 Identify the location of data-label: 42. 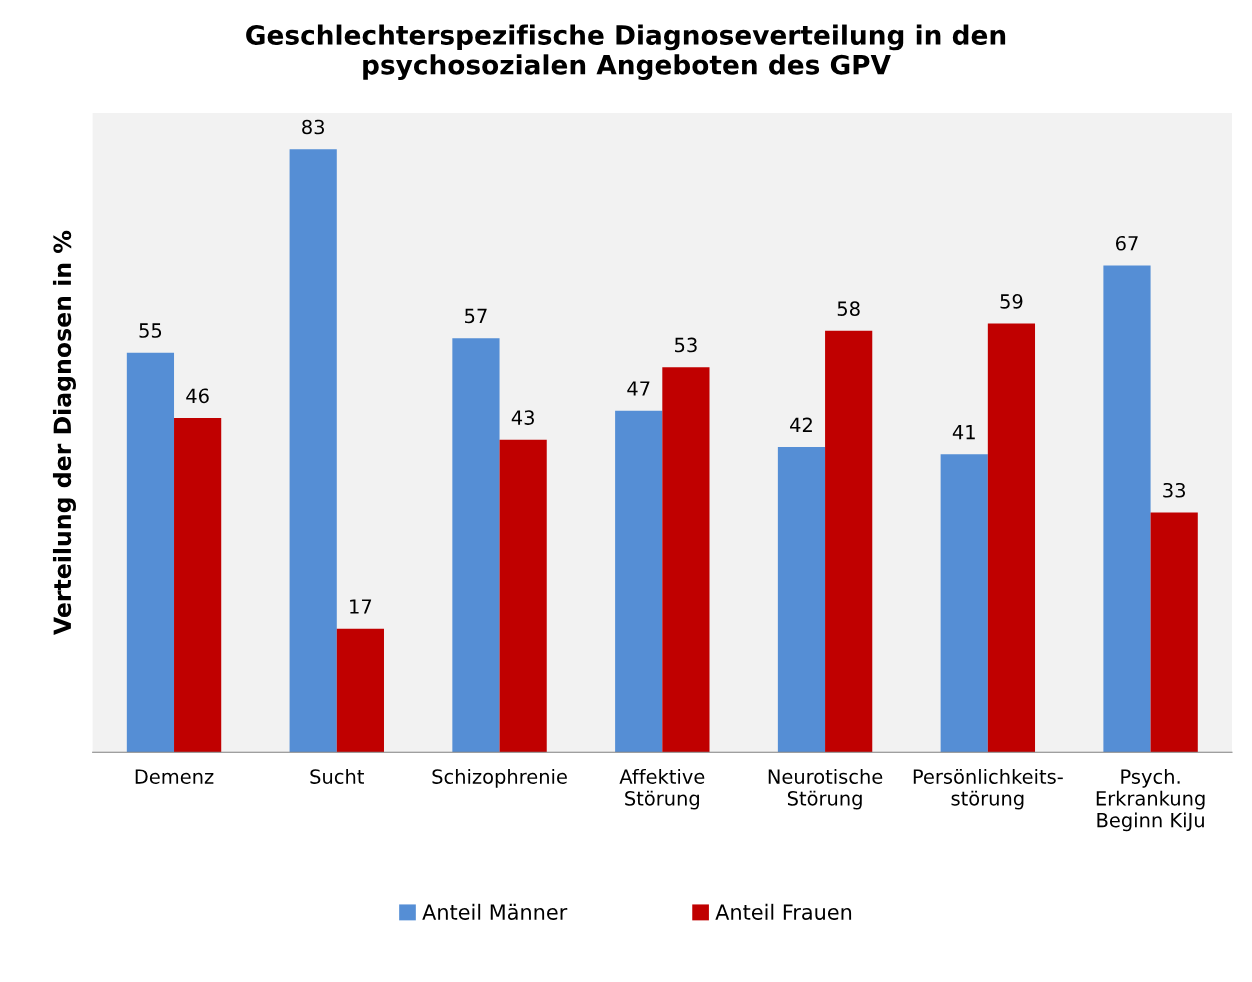
(801, 424).